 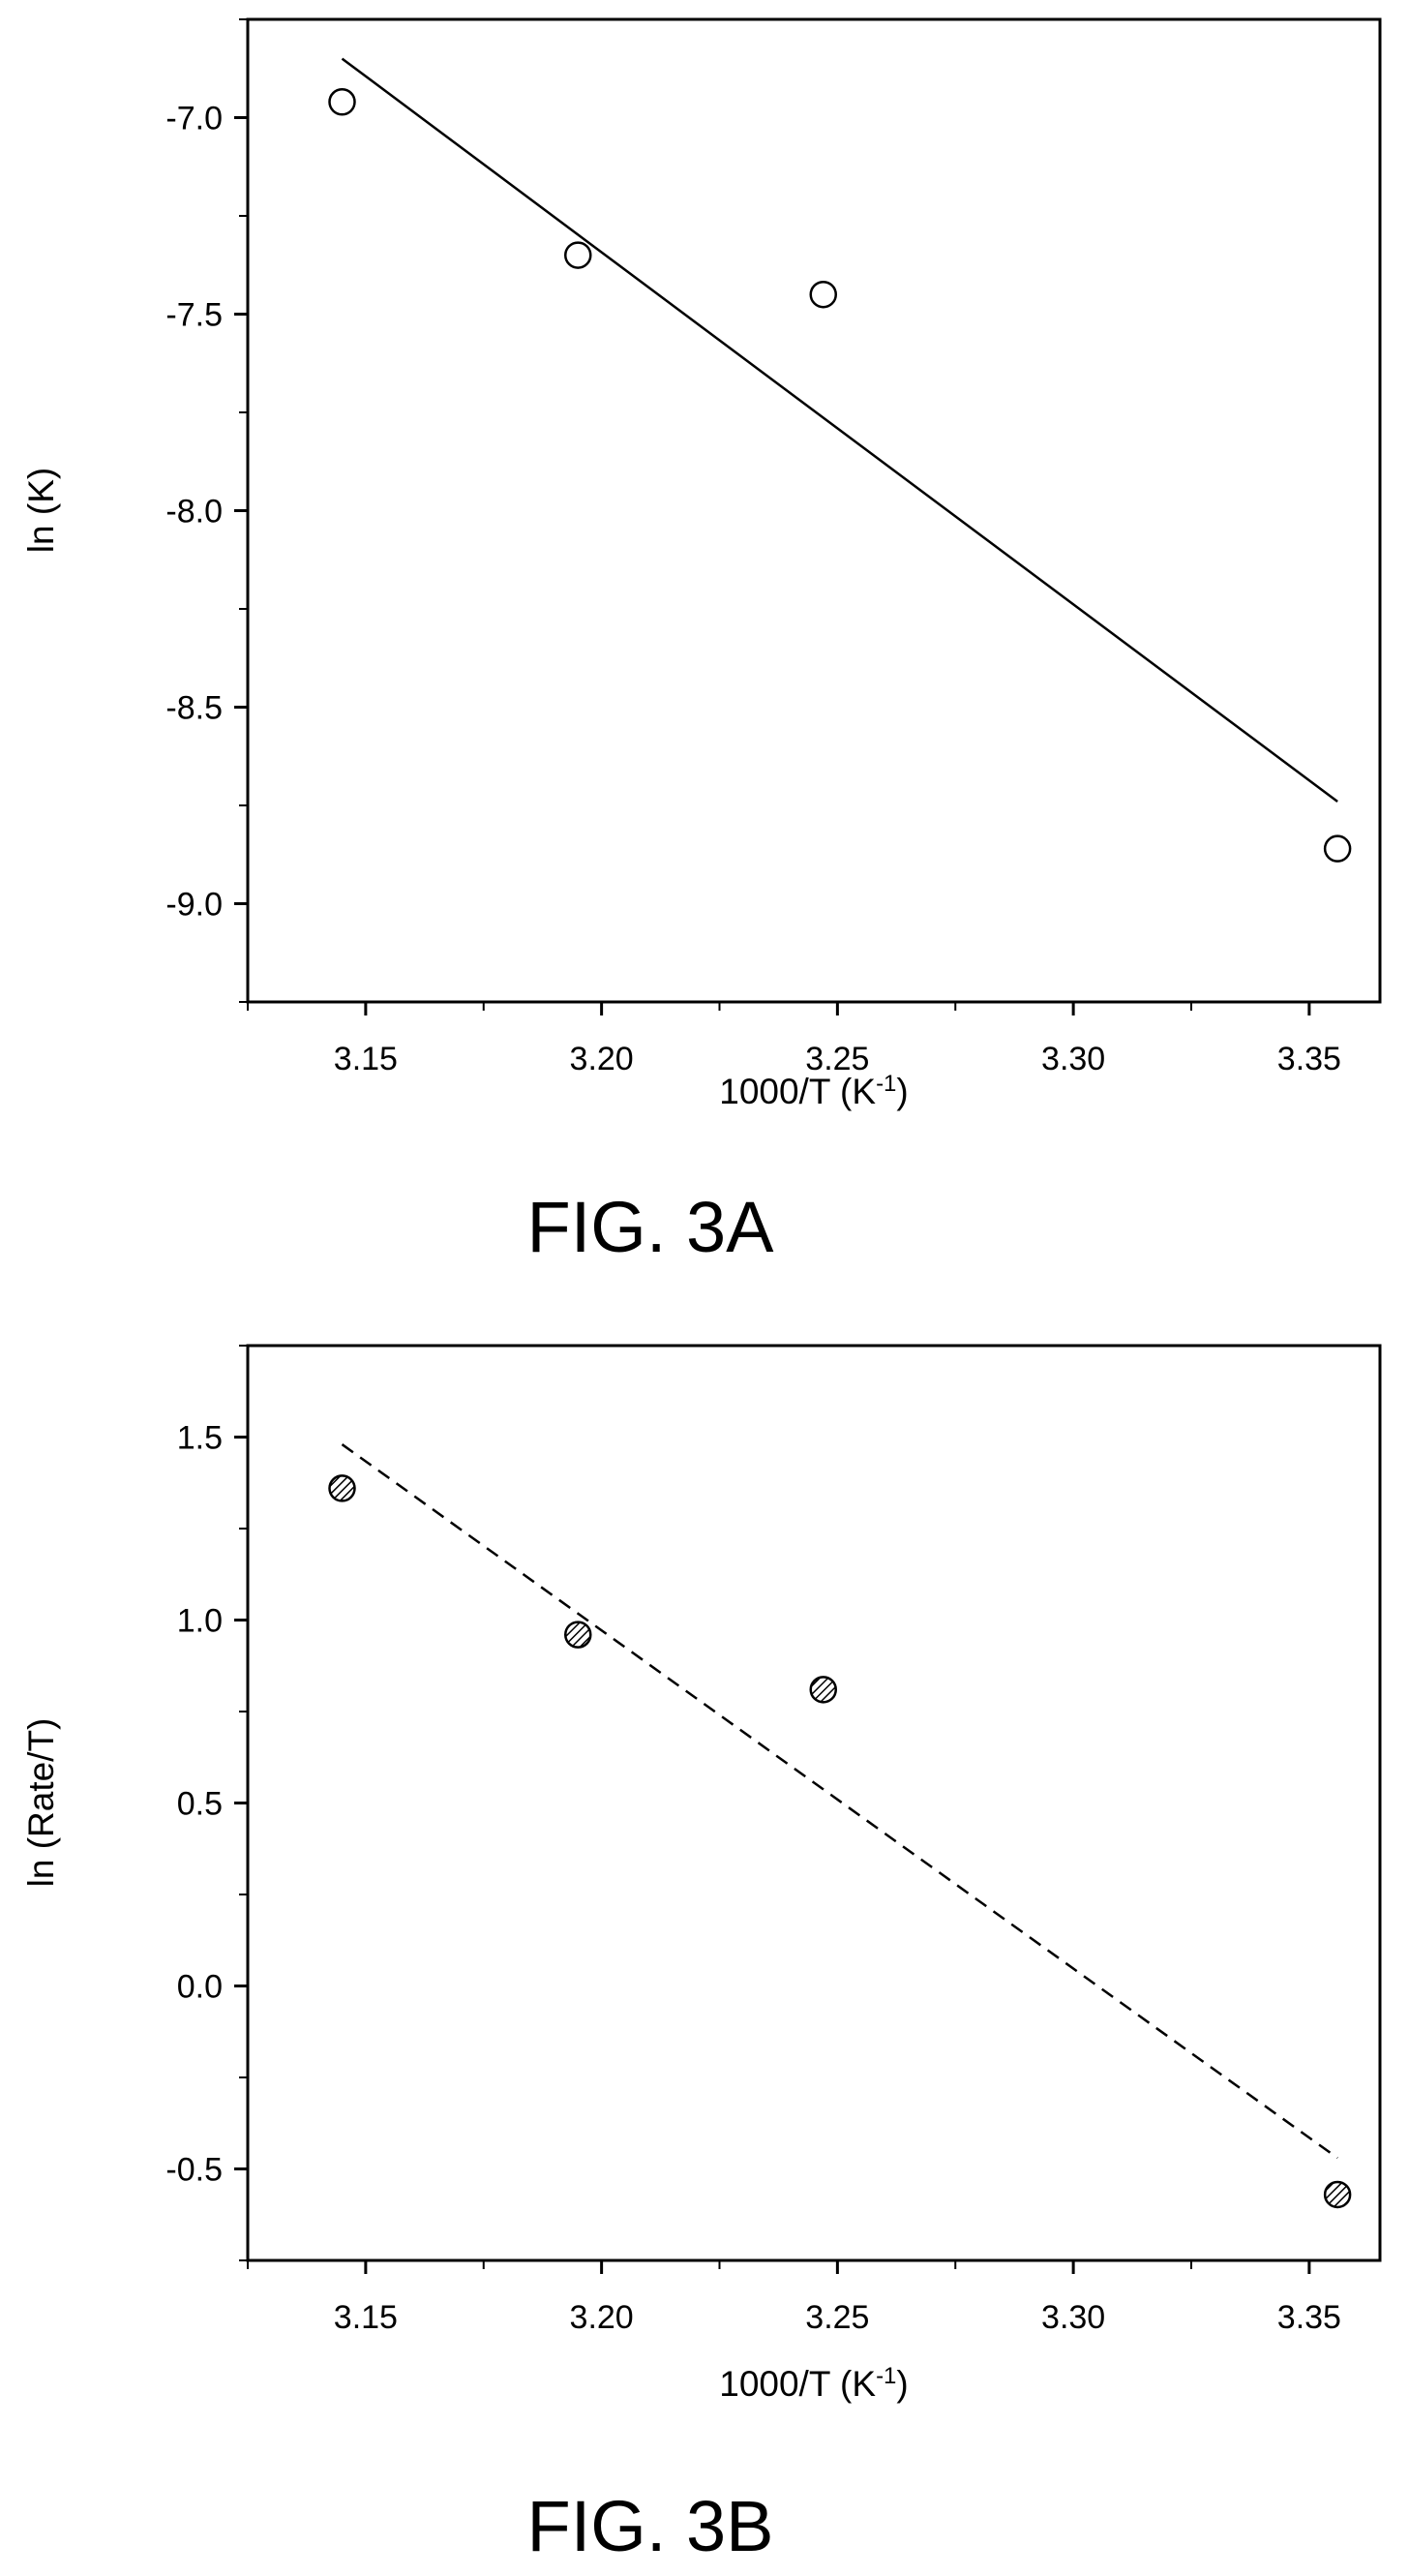 I want to click on y-tick-label: -7.0, so click(x=194, y=119).